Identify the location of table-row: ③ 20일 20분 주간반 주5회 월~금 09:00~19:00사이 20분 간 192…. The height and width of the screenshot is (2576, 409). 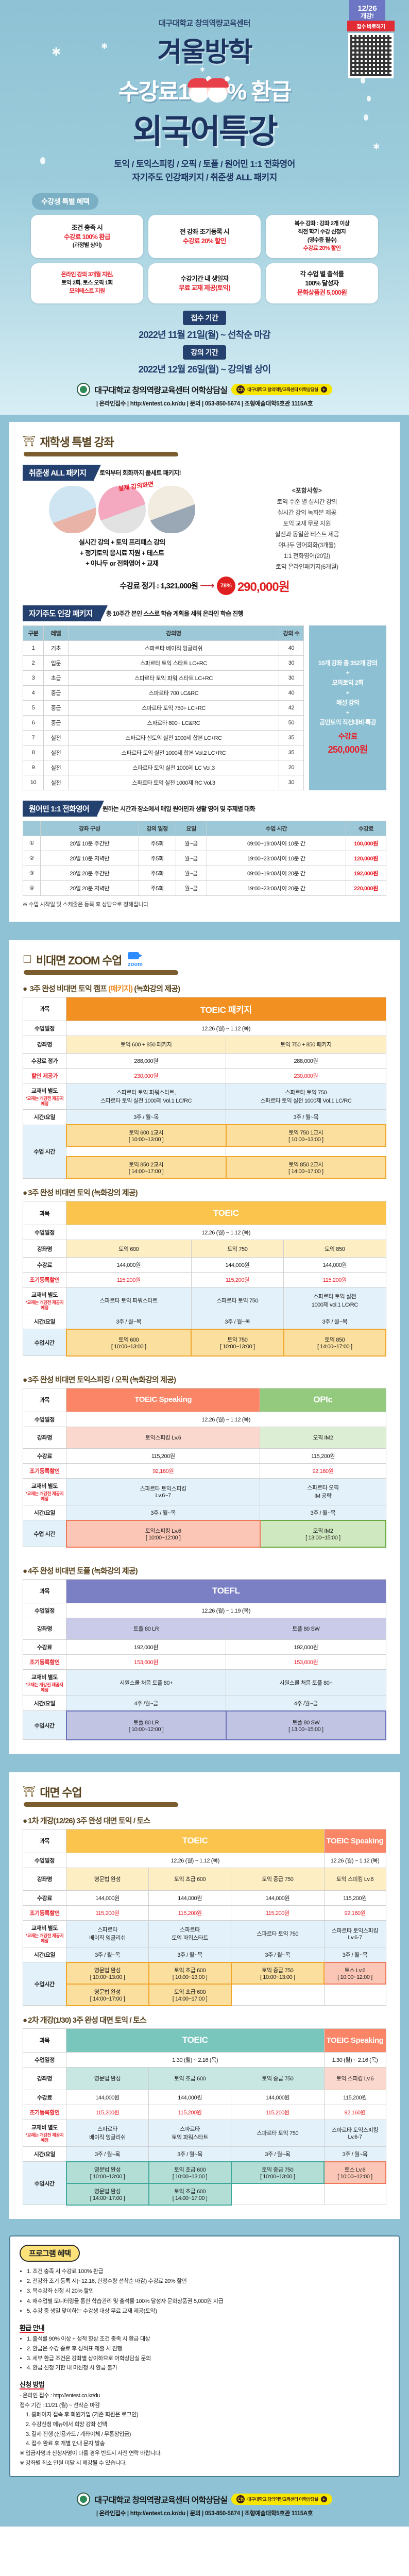
(204, 873).